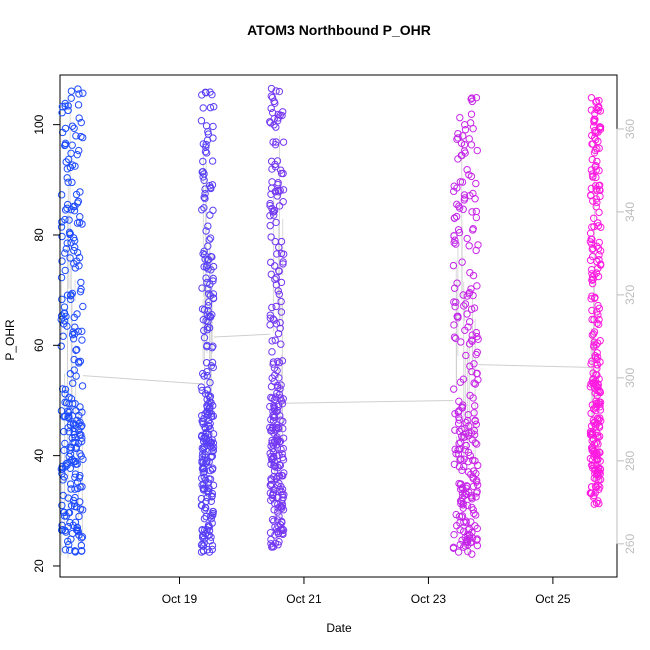 This screenshot has height=650, width=650. What do you see at coordinates (46, 343) in the screenshot?
I see `y-axis-left: 20 40 60 80 100` at bounding box center [46, 343].